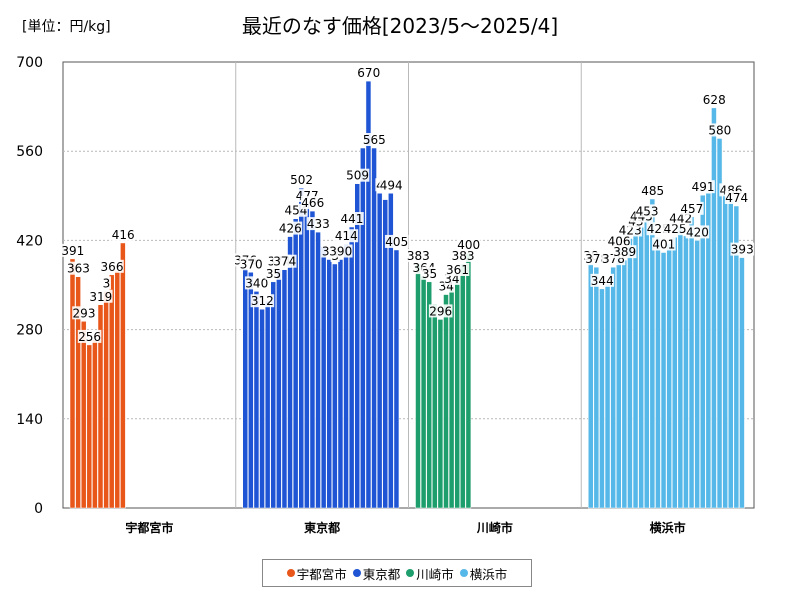 The height and width of the screenshot is (600, 800). I want to click on data-label: 425, so click(675, 229).